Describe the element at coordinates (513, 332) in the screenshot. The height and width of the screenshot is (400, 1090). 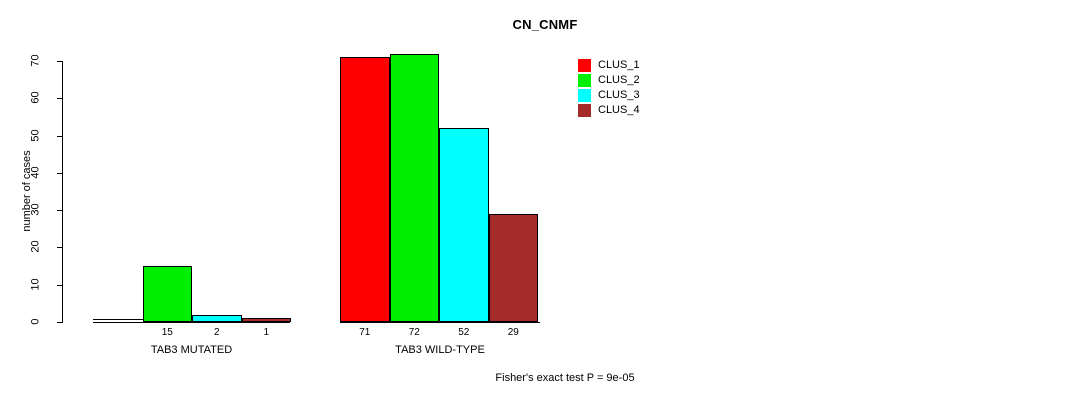
I see `bar-value-label: 29` at that location.